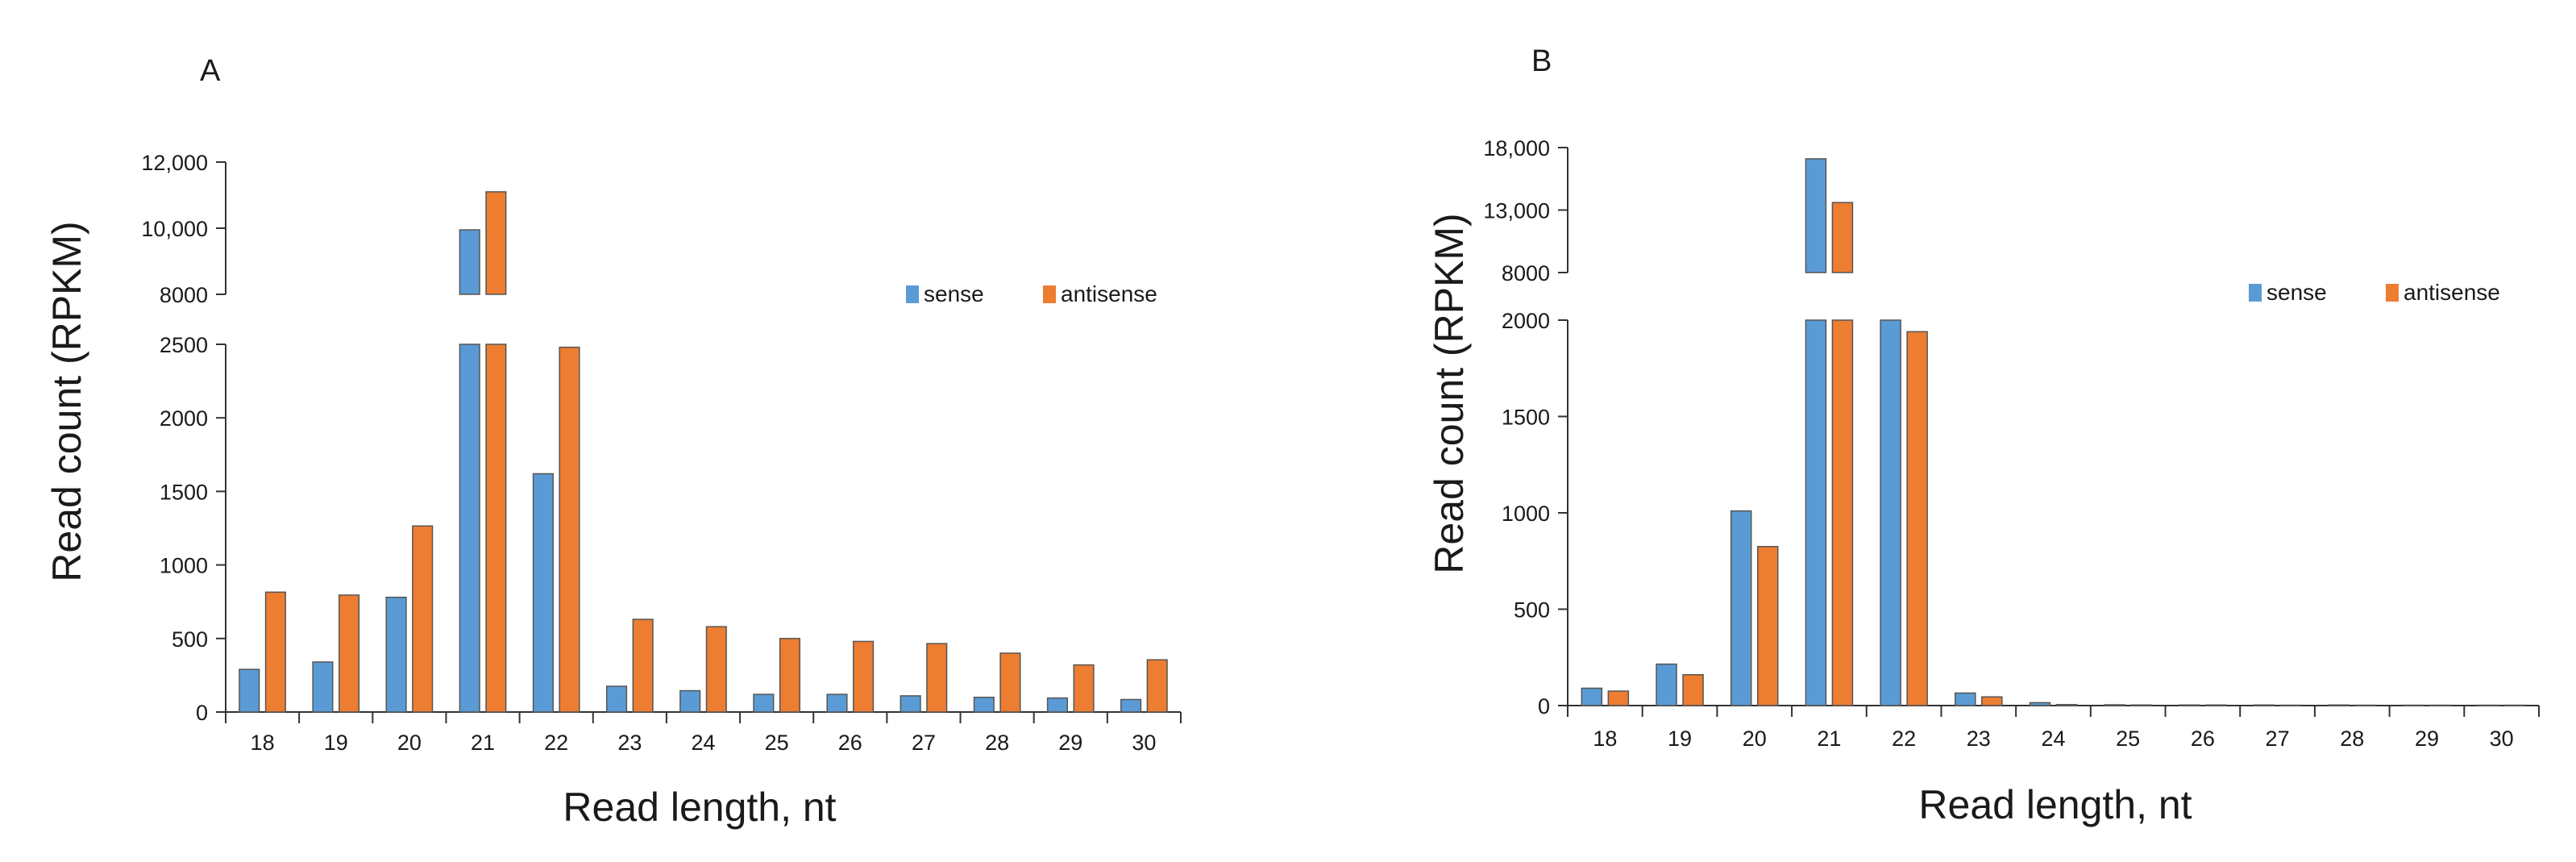  I want to click on y-tick-label: 500, so click(190, 639).